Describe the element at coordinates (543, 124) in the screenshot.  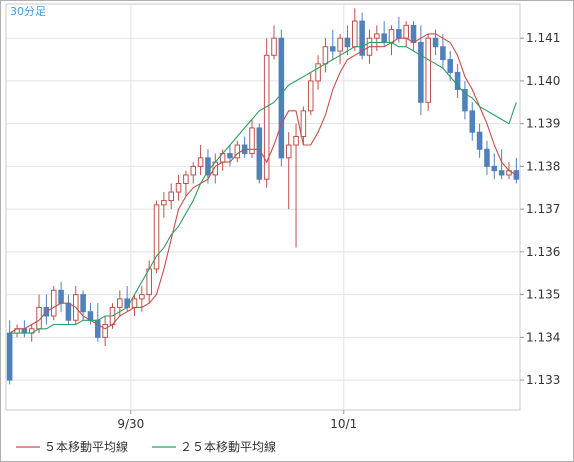
I see `y-tick-label: 1.139` at that location.